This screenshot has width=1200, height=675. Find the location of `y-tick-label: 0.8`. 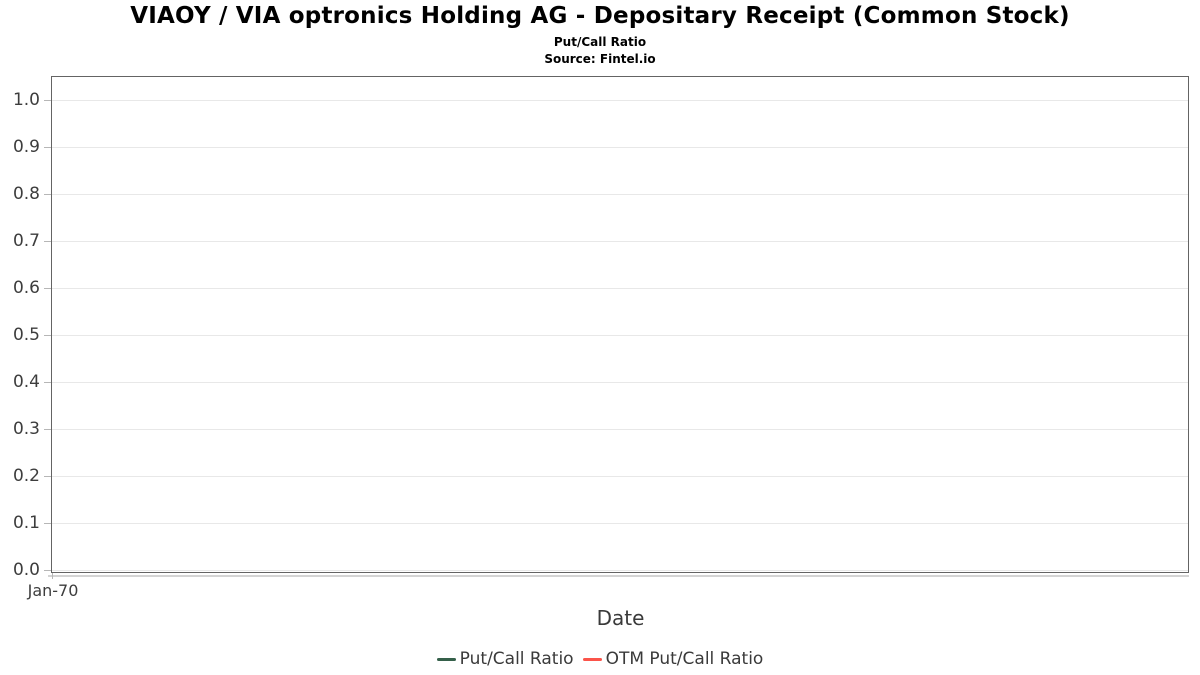

y-tick-label: 0.8 is located at coordinates (26, 194).